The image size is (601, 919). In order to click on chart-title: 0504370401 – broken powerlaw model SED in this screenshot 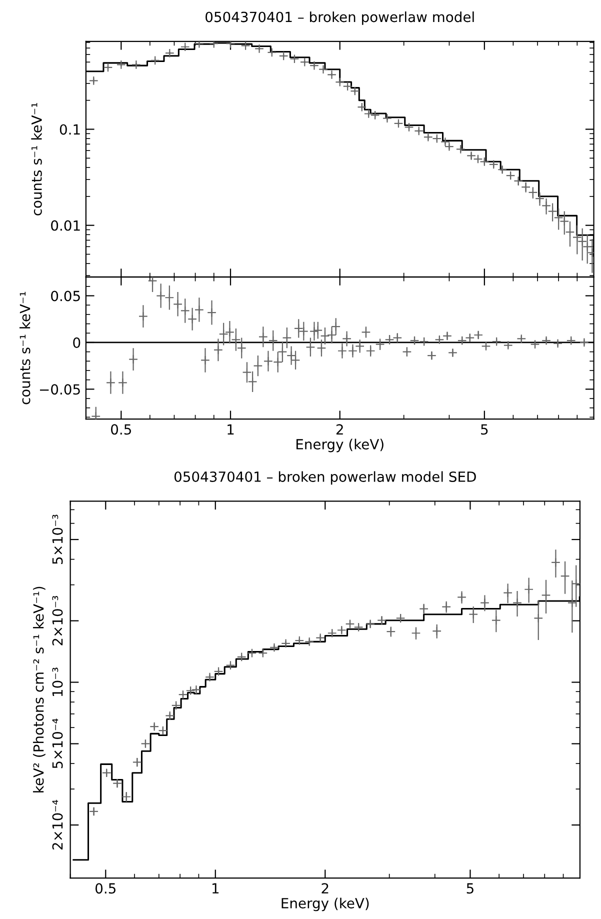, I will do `click(325, 478)`.